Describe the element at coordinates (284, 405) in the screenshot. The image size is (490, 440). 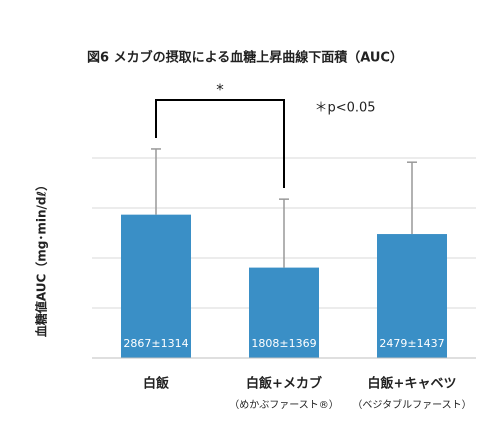
I see `x-sub-label: （めかぶファースト®）` at that location.